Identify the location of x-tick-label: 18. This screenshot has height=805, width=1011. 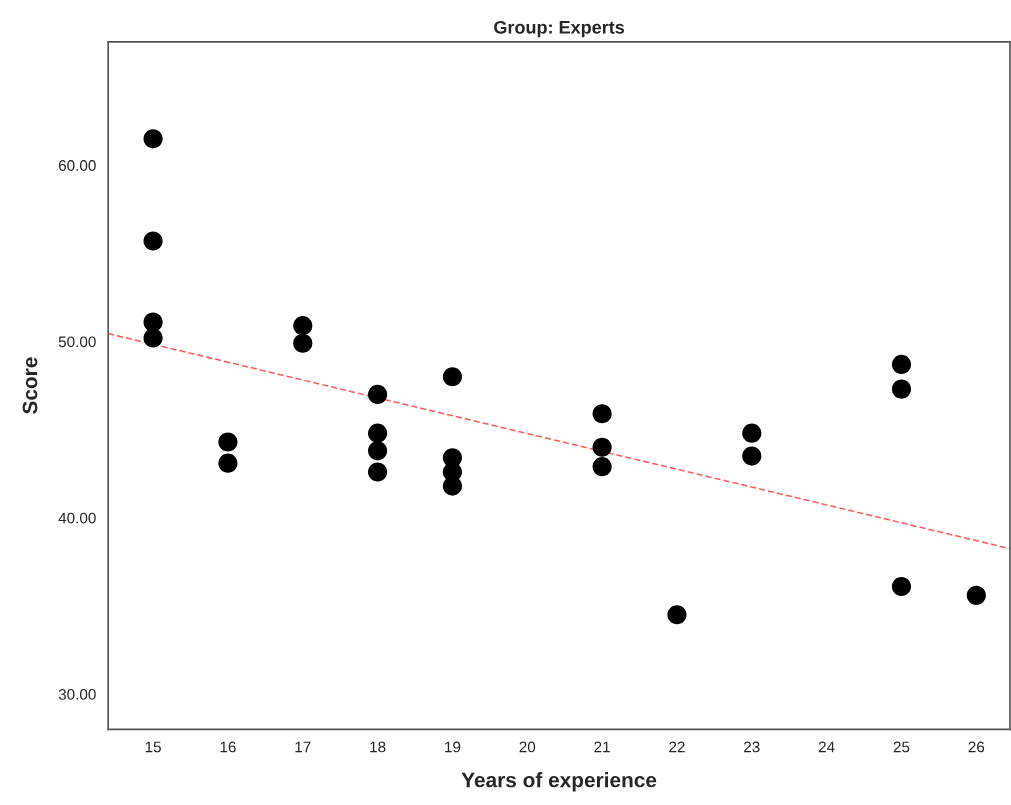
(378, 747).